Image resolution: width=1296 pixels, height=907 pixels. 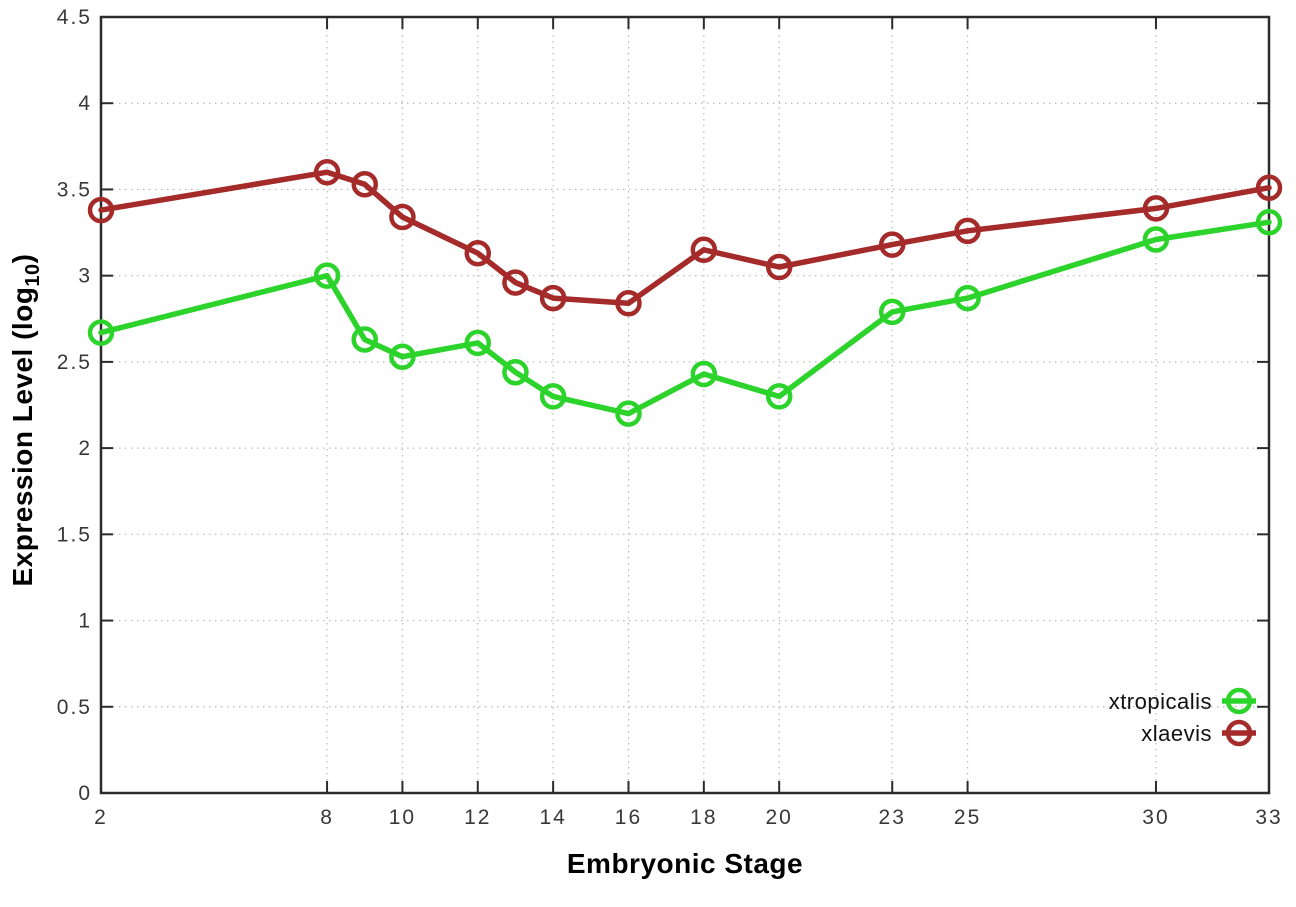 I want to click on x-tick-label: 16, so click(x=628, y=817).